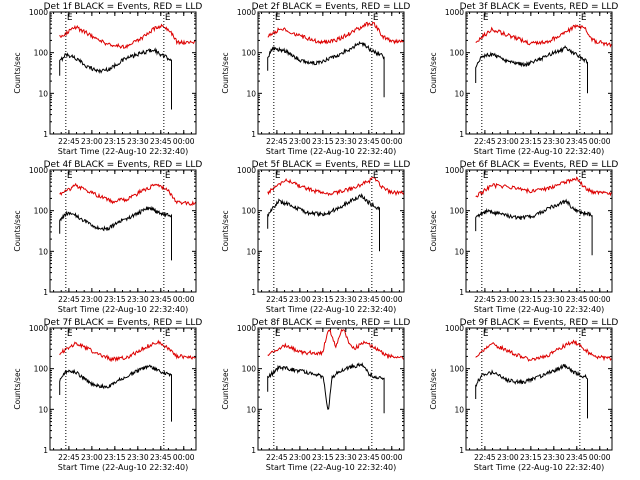  What do you see at coordinates (123, 323) in the screenshot?
I see `chart-title: Det 7f BLACK = Events, RED = LLD` at bounding box center [123, 323].